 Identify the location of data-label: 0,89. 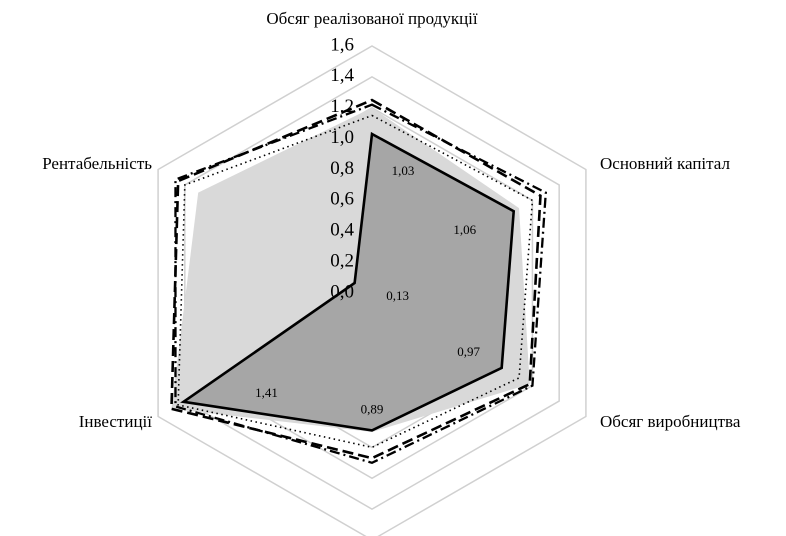
(372, 408).